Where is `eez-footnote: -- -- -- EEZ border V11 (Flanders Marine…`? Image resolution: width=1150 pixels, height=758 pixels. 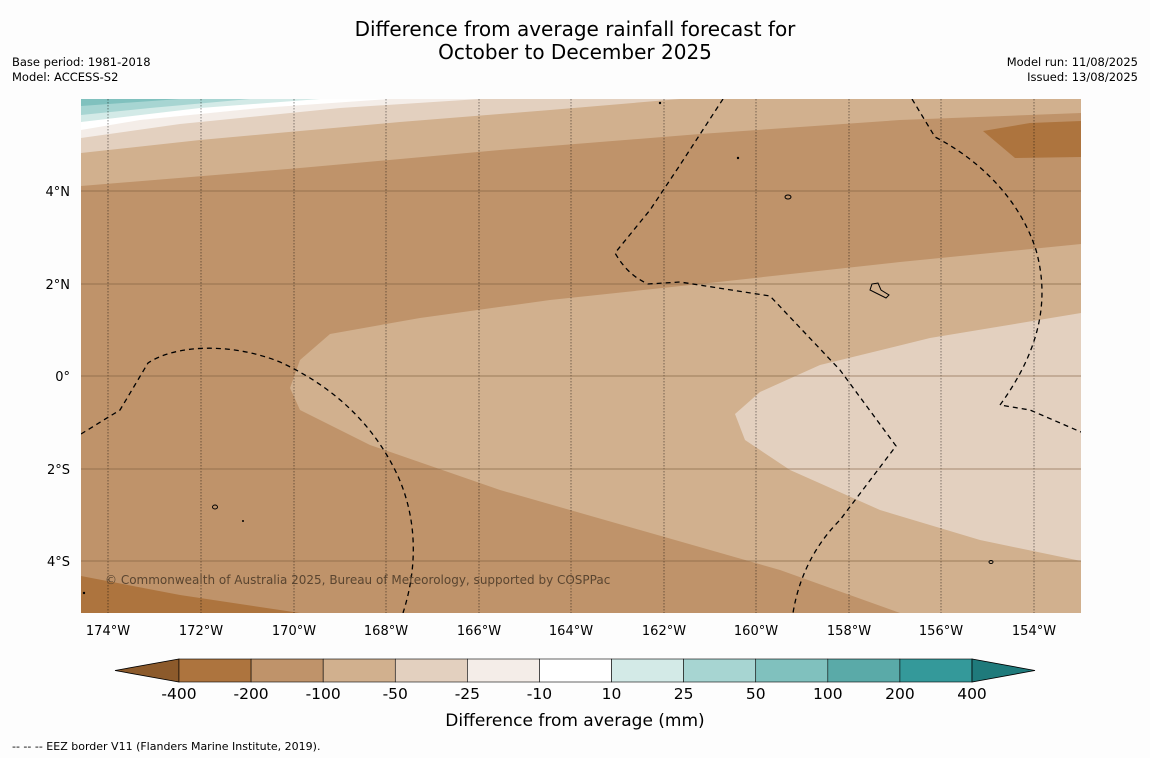 eez-footnote: -- -- -- EEZ border V11 (Flanders Marine… is located at coordinates (166, 746).